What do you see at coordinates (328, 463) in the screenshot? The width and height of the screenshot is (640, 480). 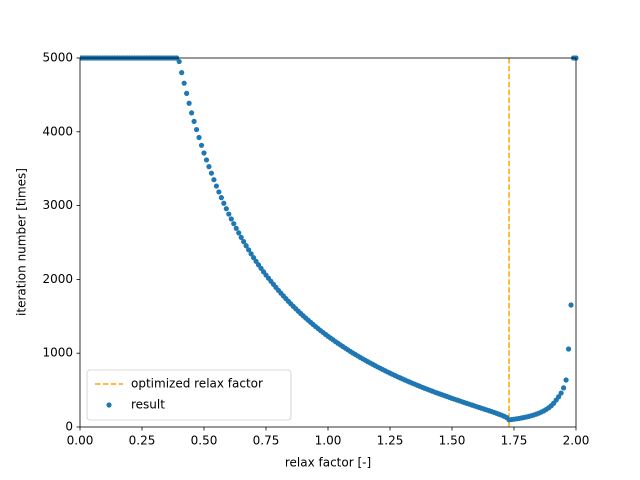 I see `x-axis-label: relax factor [-]` at bounding box center [328, 463].